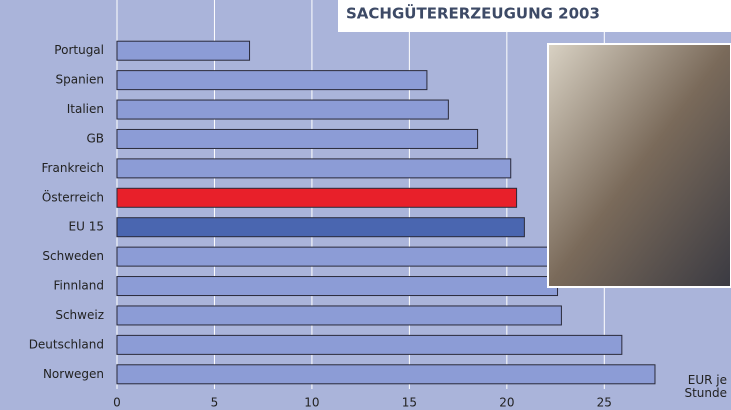 This screenshot has width=731, height=410. What do you see at coordinates (79, 50) in the screenshot?
I see `y-tick-label: Portugal` at bounding box center [79, 50].